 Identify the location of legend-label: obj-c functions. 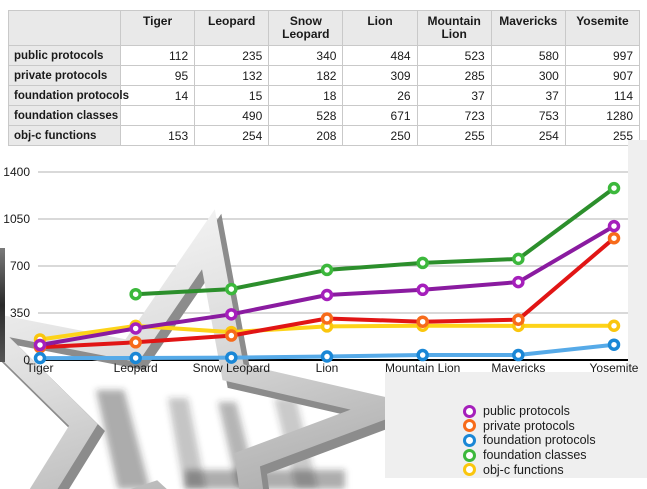
(523, 469).